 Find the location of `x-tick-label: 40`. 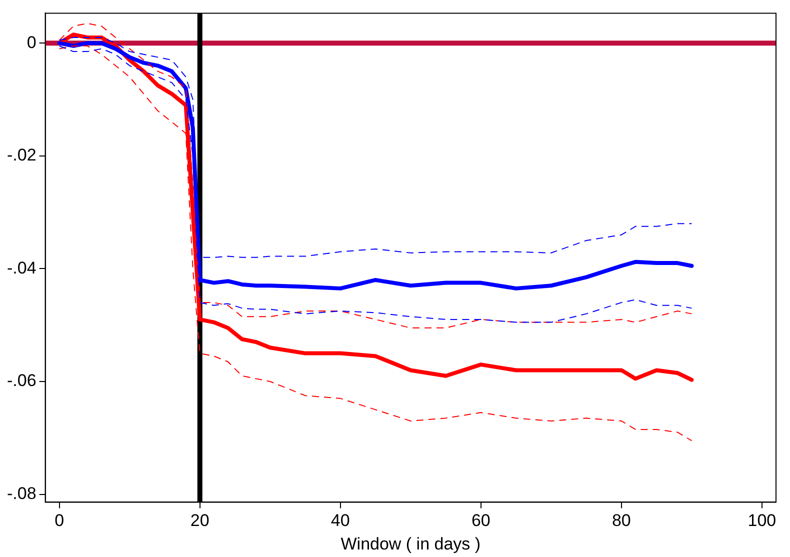

x-tick-label: 40 is located at coordinates (340, 520).